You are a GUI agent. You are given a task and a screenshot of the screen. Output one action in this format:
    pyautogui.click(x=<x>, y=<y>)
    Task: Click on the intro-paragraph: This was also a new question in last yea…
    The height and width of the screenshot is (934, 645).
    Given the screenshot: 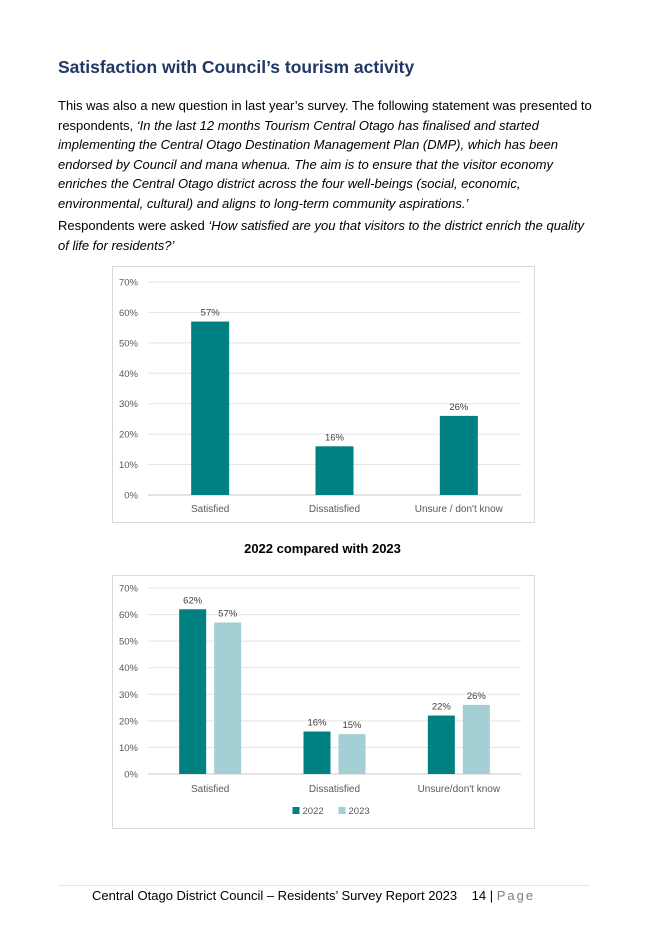 What is the action you would take?
    pyautogui.click(x=328, y=154)
    